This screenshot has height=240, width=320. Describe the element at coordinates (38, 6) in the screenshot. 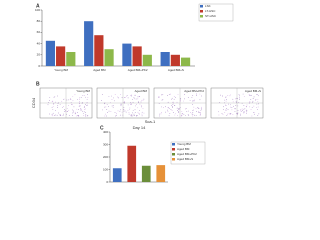

I see `panel-label: A` at that location.